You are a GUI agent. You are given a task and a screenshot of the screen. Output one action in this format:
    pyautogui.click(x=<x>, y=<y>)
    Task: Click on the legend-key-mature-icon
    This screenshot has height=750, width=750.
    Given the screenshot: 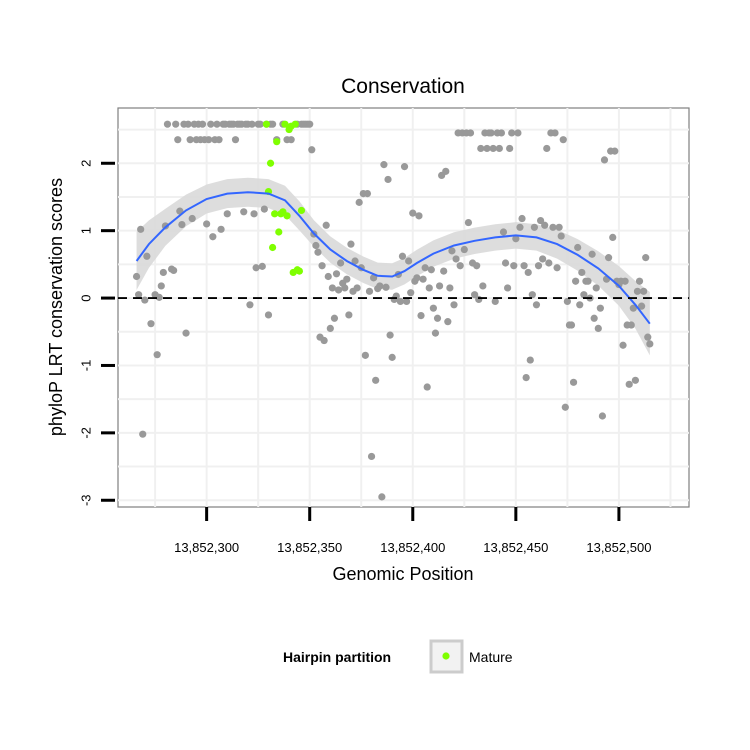 What is the action you would take?
    pyautogui.click(x=446, y=656)
    